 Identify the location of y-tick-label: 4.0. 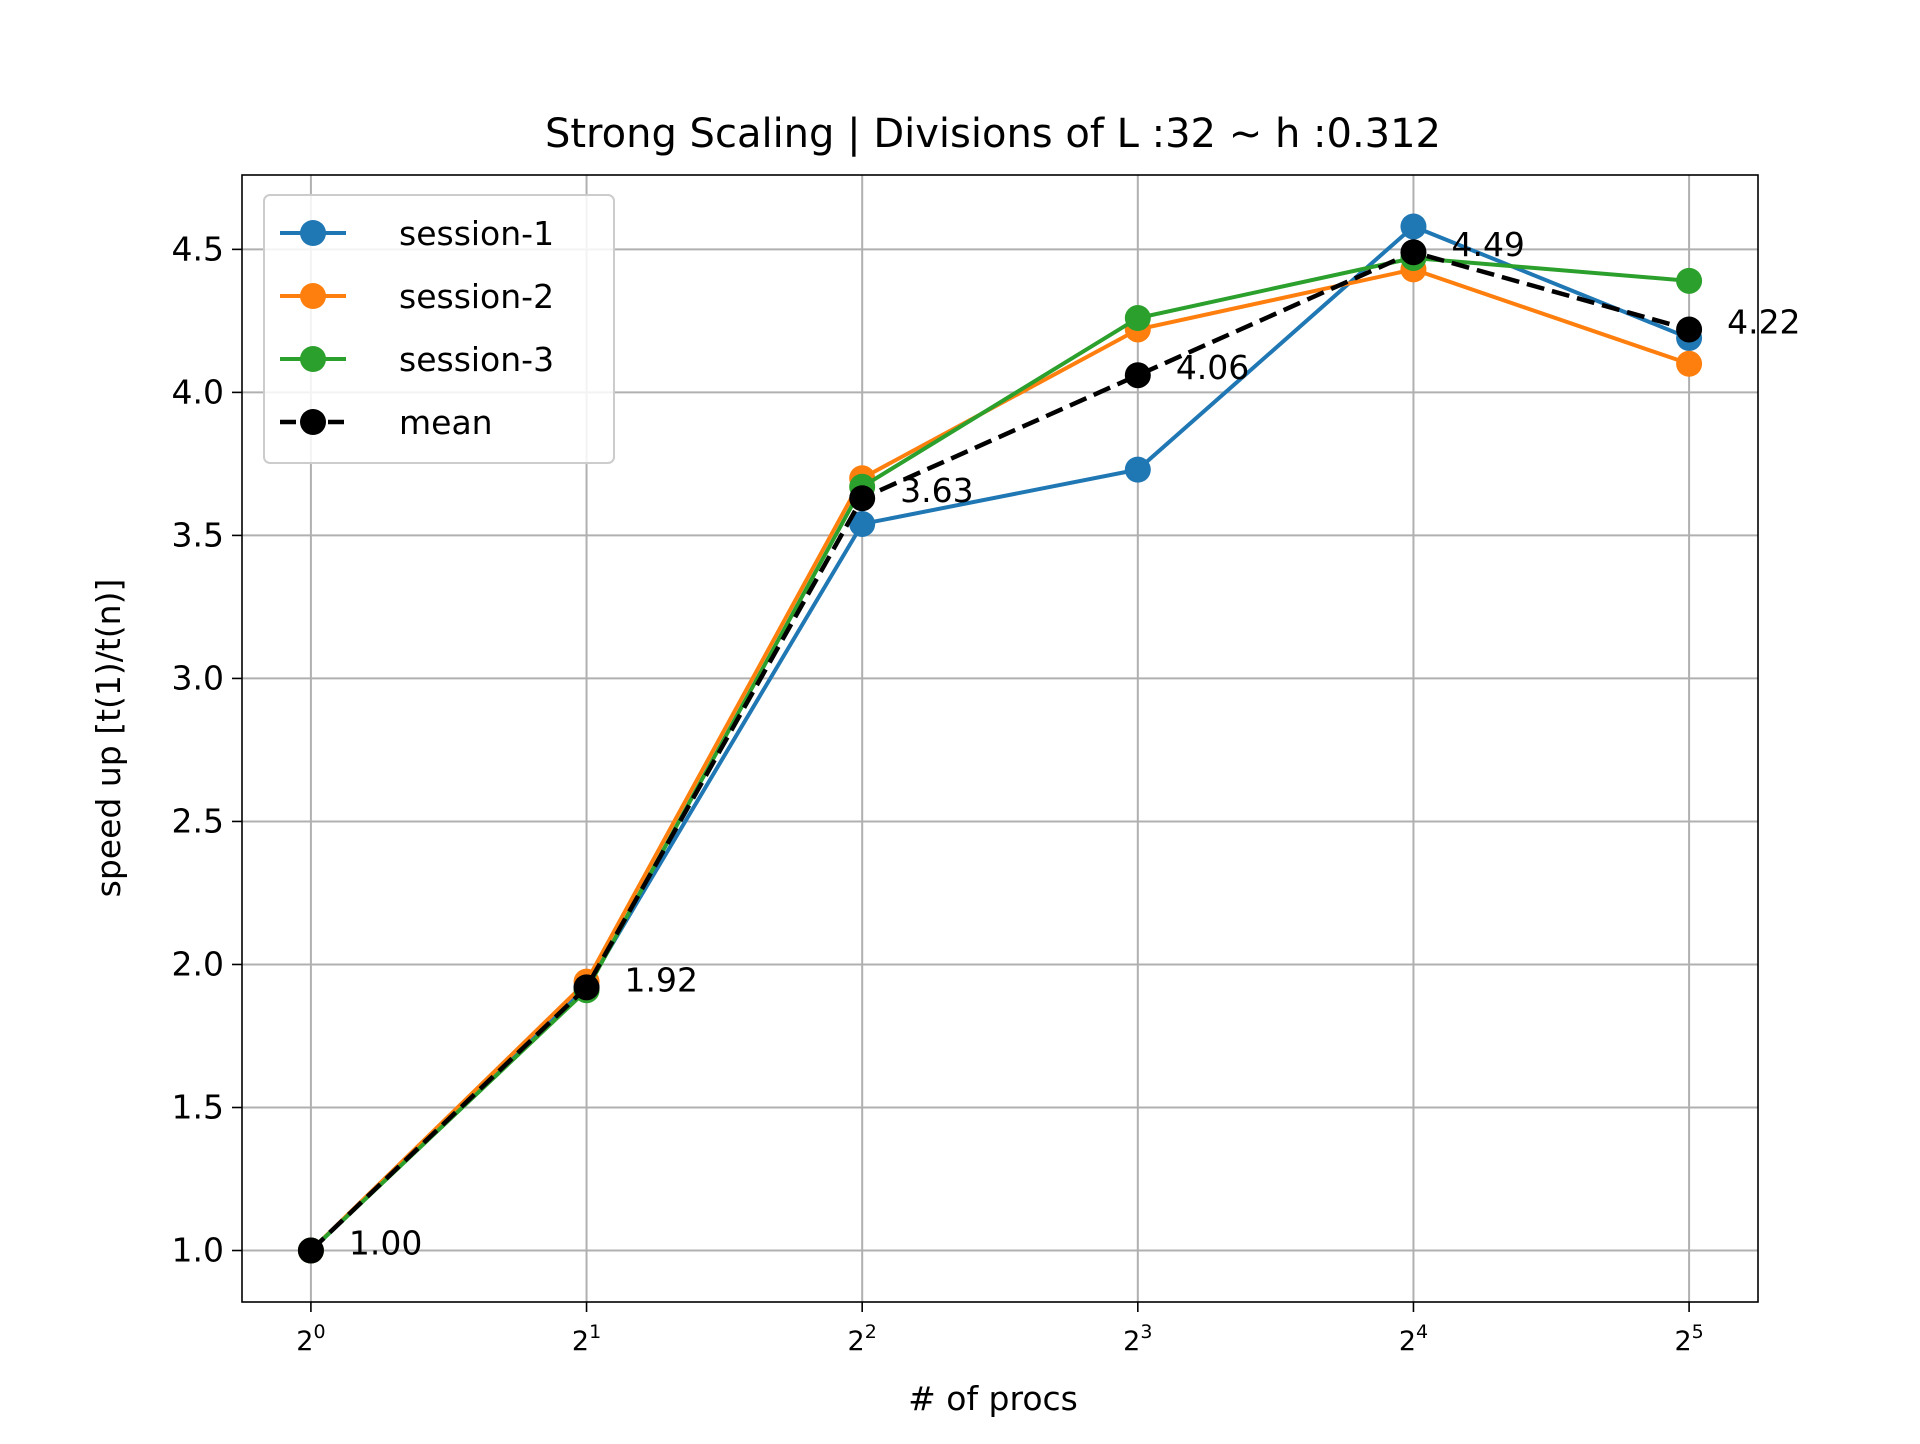
(198, 391).